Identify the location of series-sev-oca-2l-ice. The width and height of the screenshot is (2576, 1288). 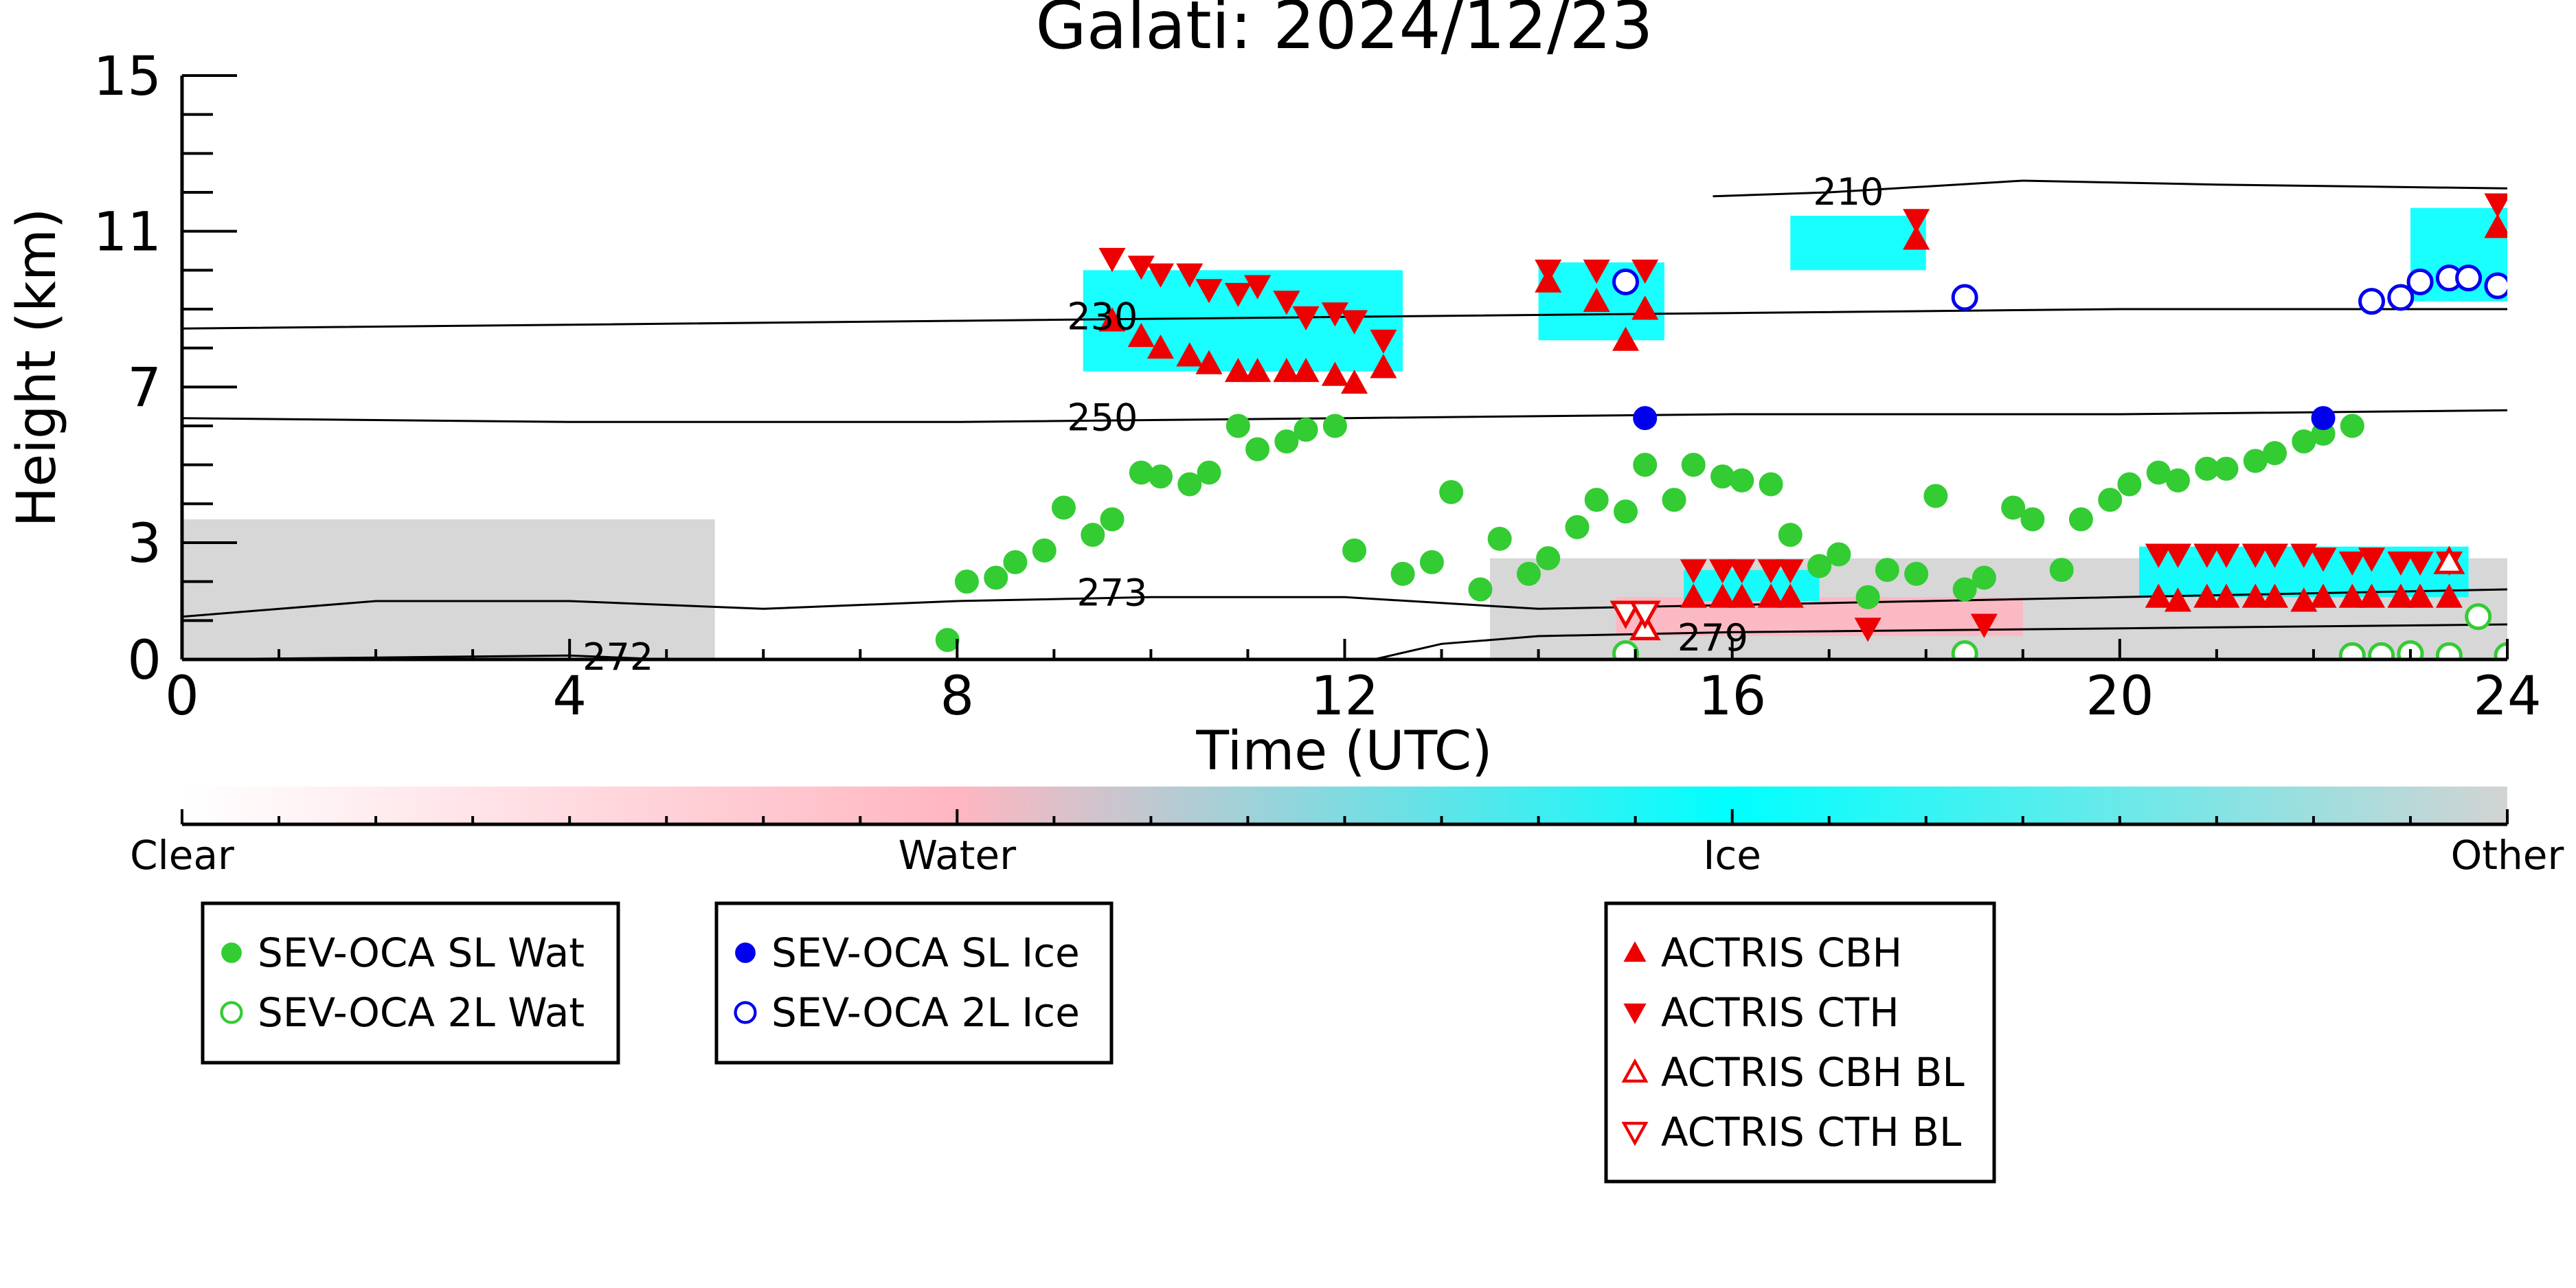
(2059, 289).